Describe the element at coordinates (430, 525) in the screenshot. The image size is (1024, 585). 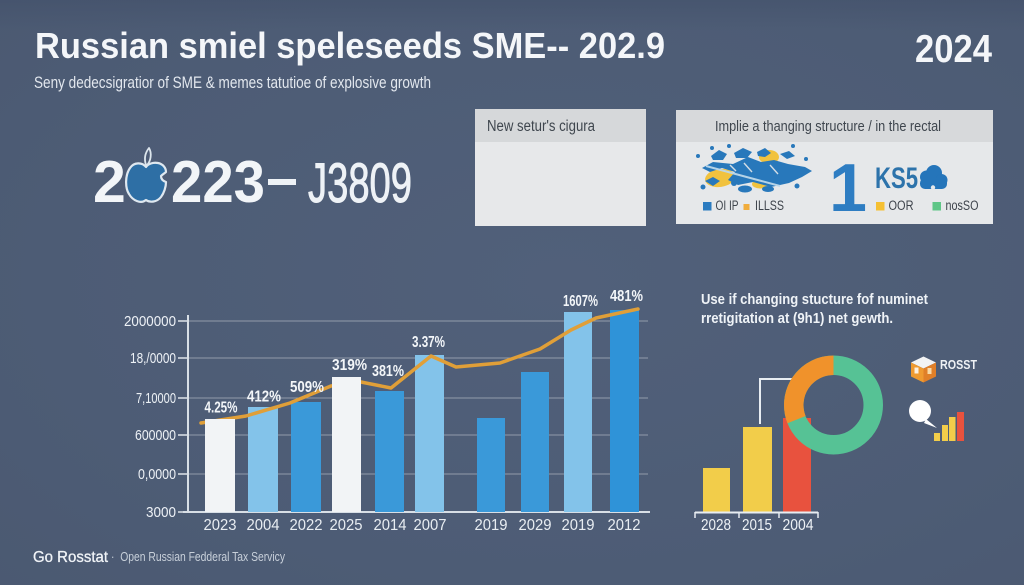
I see `svg-text: 2007` at that location.